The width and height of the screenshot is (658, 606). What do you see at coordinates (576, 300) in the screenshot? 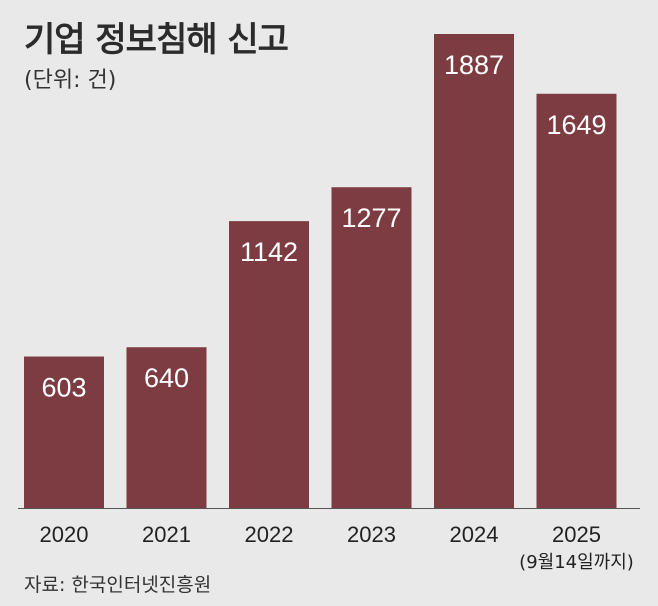
I see `bar-2025` at bounding box center [576, 300].